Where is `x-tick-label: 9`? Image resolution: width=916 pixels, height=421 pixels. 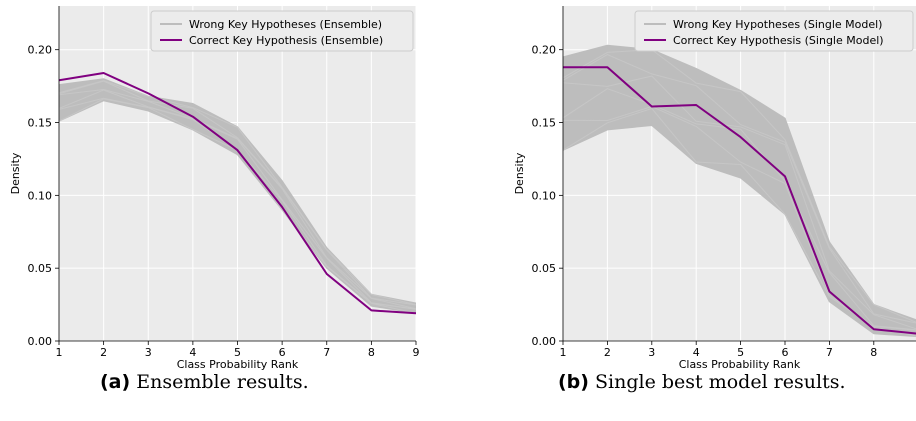 x-tick-label: 9 is located at coordinates (416, 352).